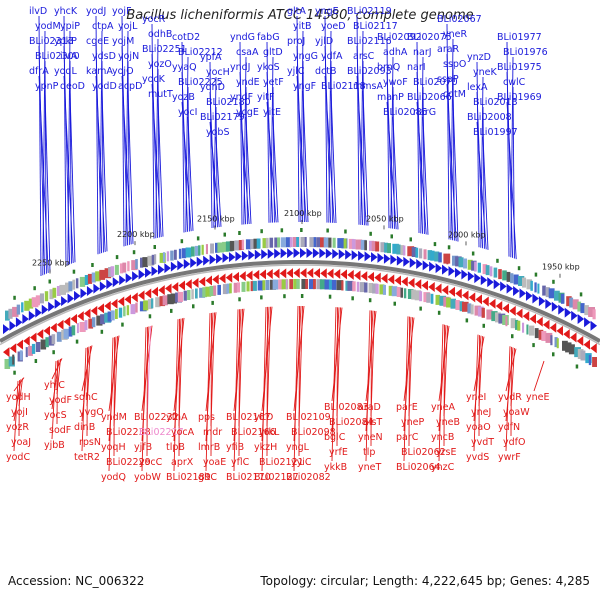 Image resolution: width=600 pixels, height=600 pixels. I want to click on forward-gene-label: yocR, so click(154, 19).